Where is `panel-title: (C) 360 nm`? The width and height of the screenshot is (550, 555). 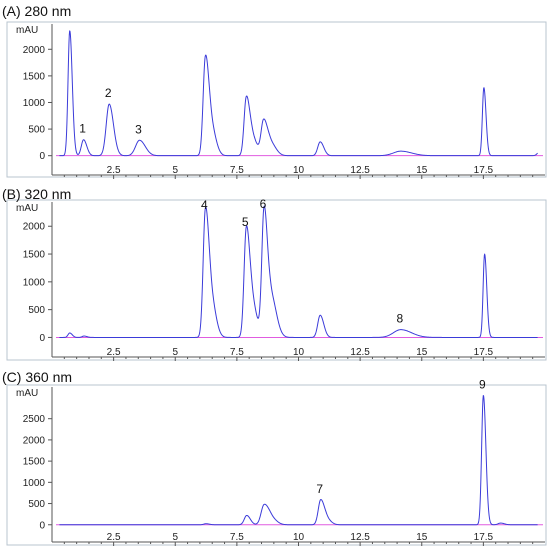
panel-title: (C) 360 nm is located at coordinates (37, 377).